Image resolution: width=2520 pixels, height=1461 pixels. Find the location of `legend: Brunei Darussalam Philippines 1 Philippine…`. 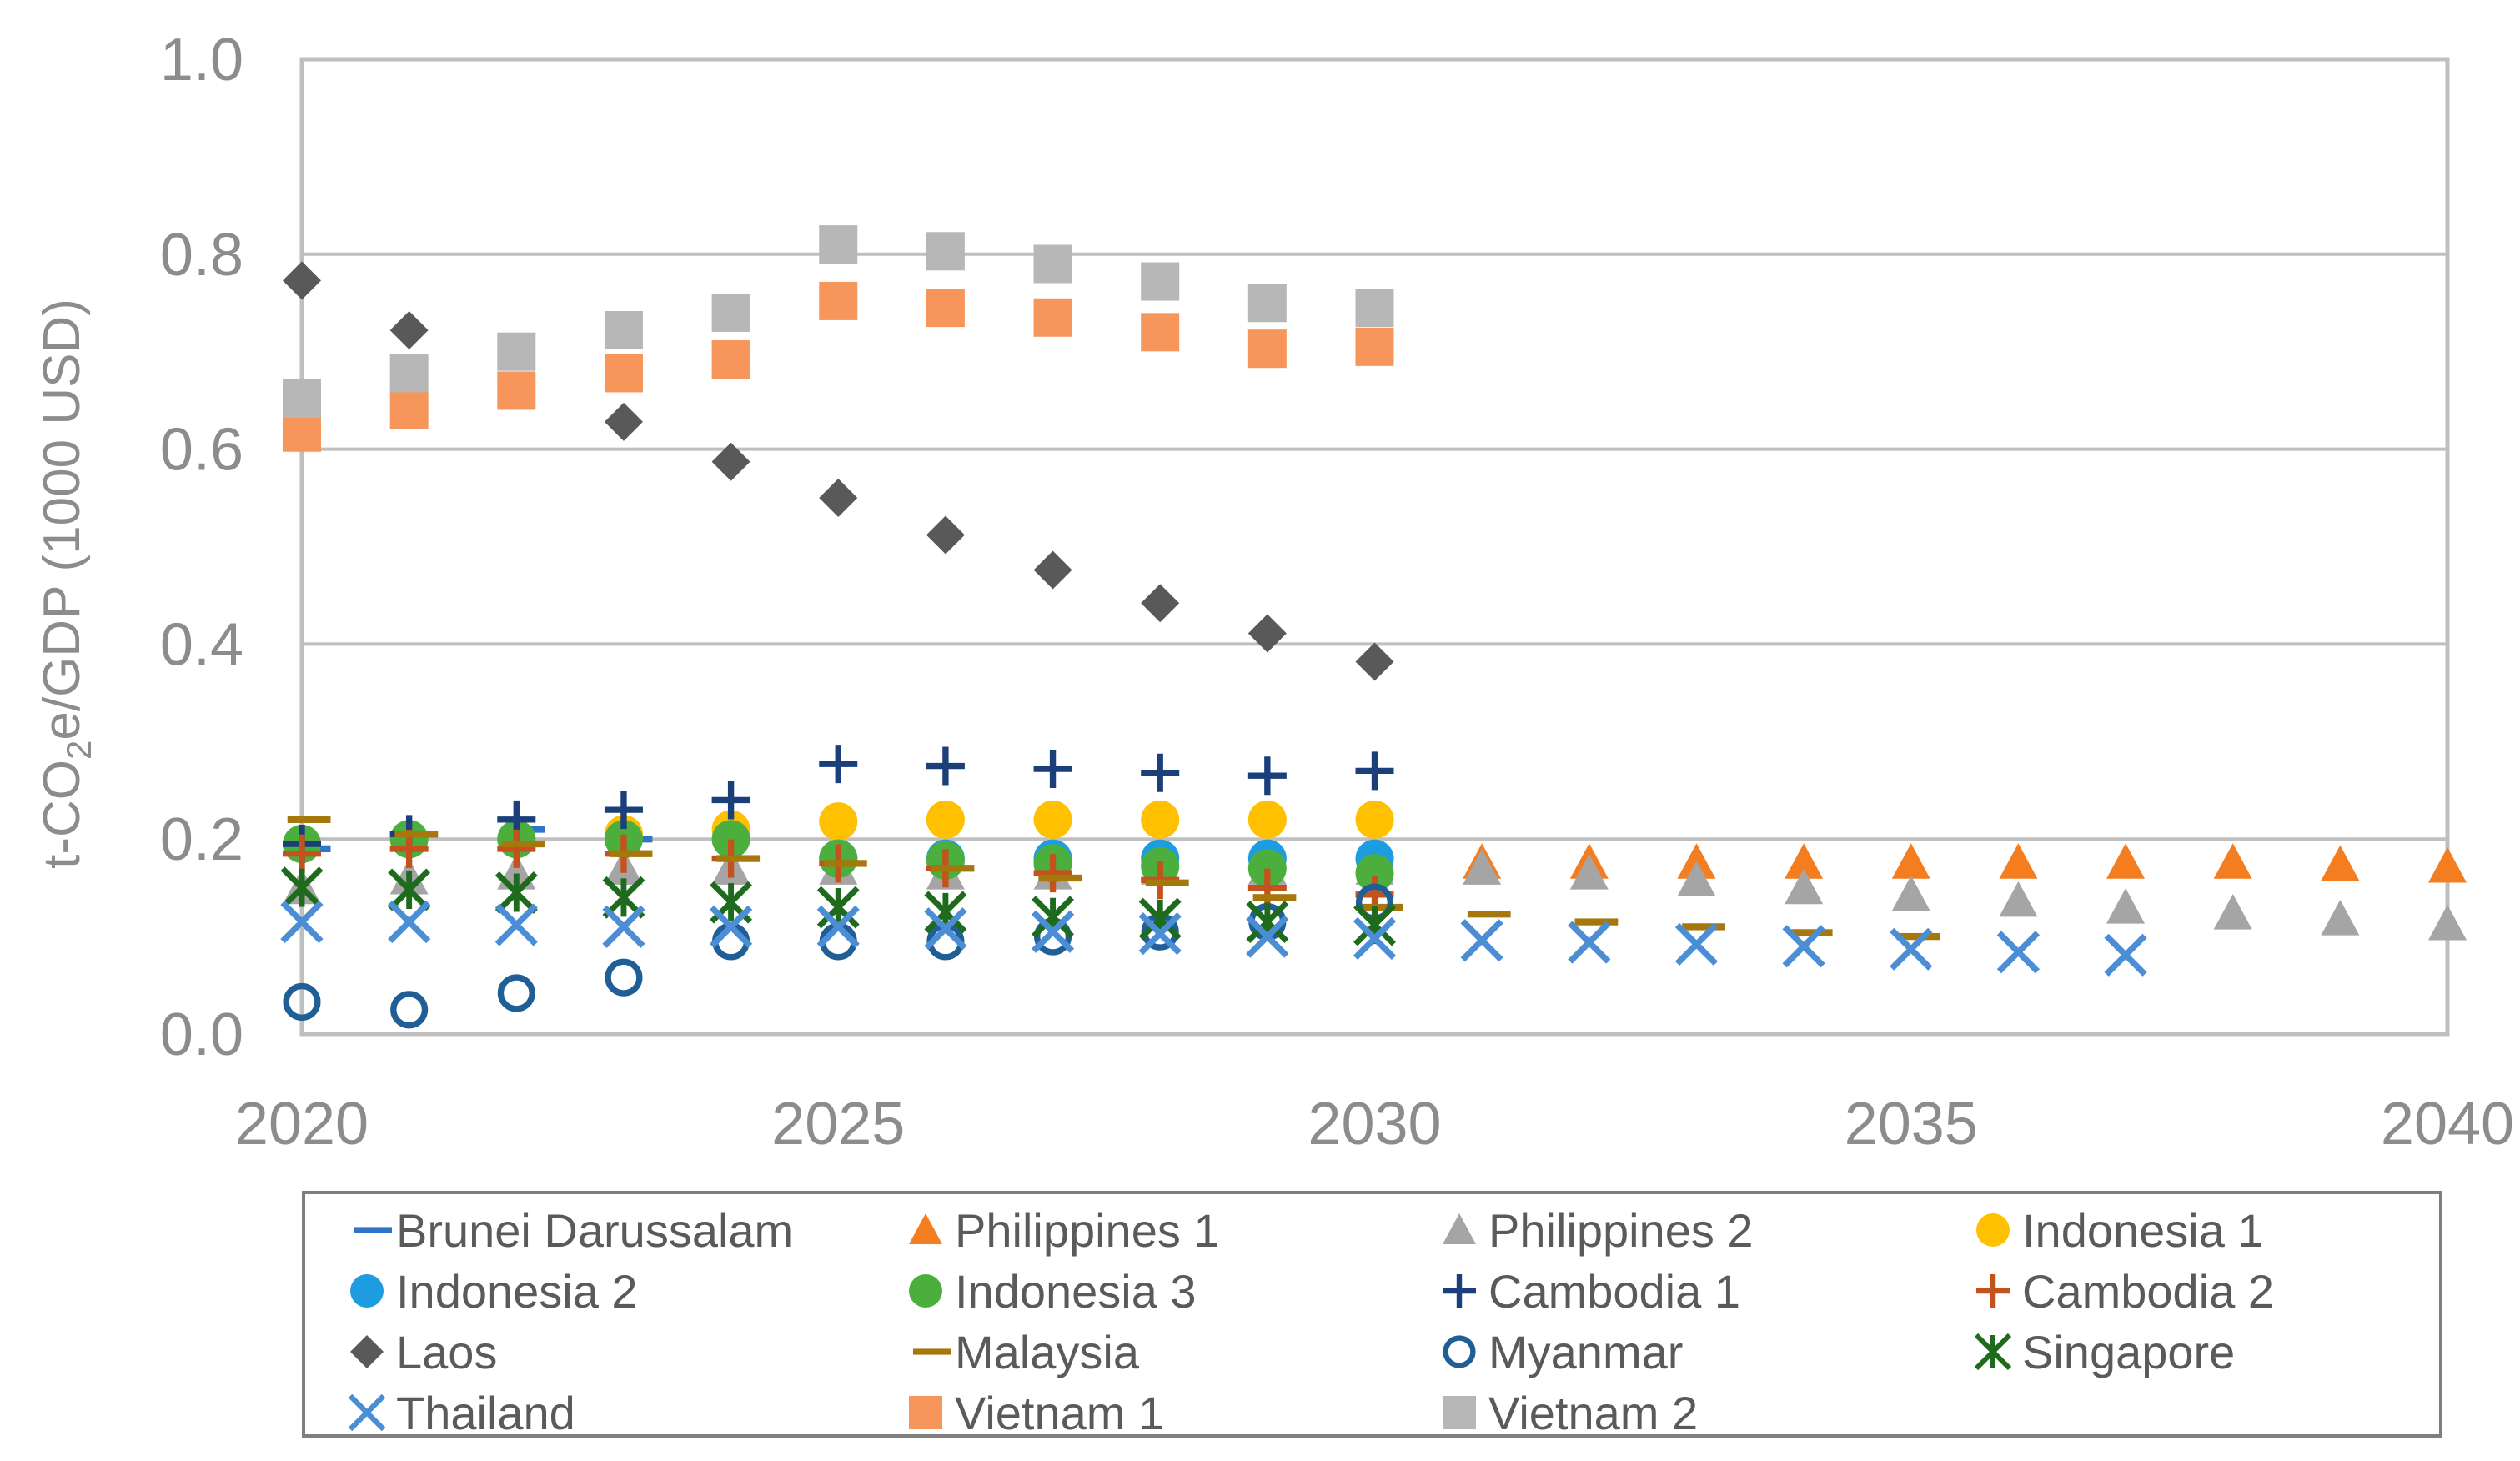

legend: Brunei Darussalam Philippines 1 Philippine… is located at coordinates (1311, 1321).